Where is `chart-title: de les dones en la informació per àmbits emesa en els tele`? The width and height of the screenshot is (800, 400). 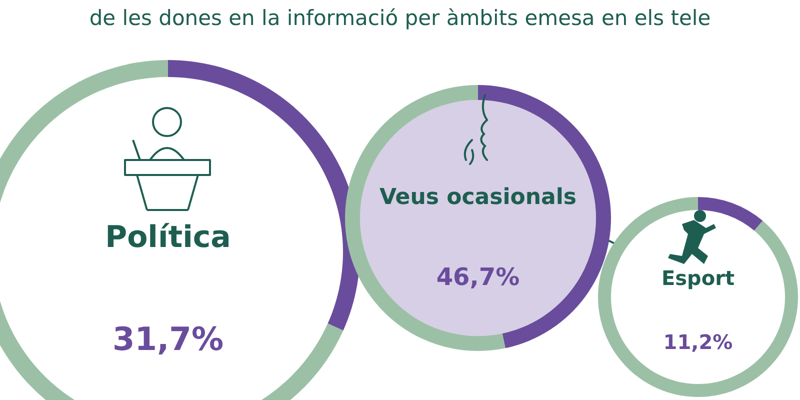
chart-title: de les dones en la informació per àmbits emesa en els tele is located at coordinates (400, 18).